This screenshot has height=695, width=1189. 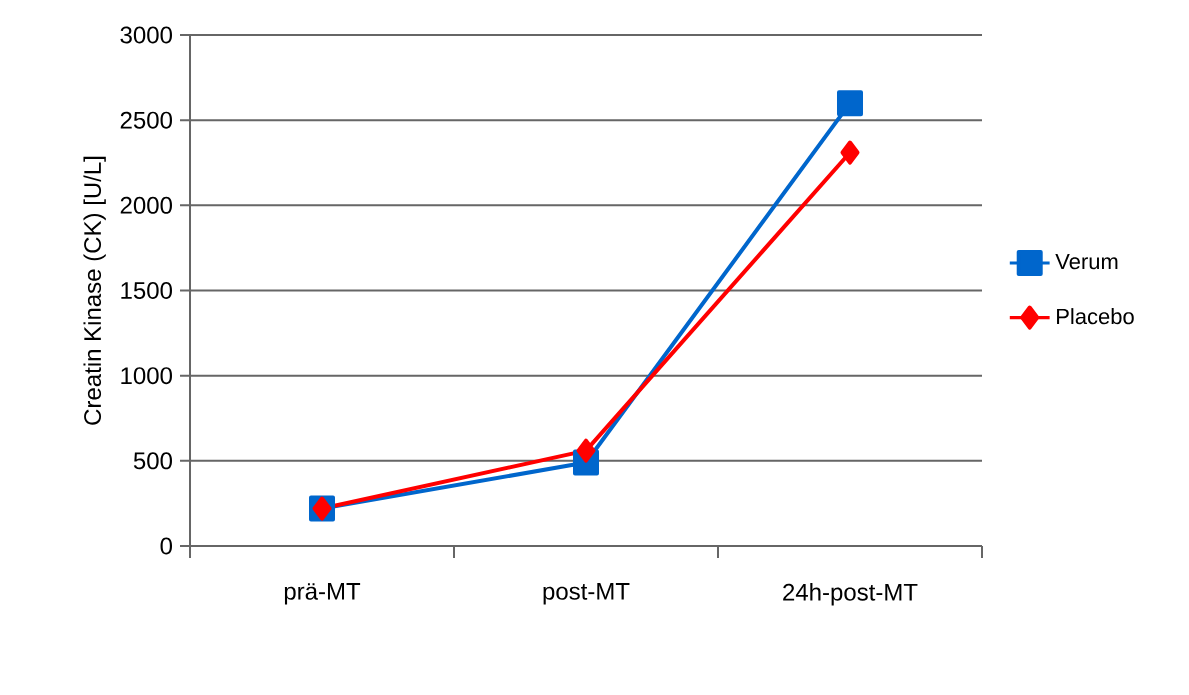 What do you see at coordinates (146, 35) in the screenshot?
I see `y-tick-label: 3000` at bounding box center [146, 35].